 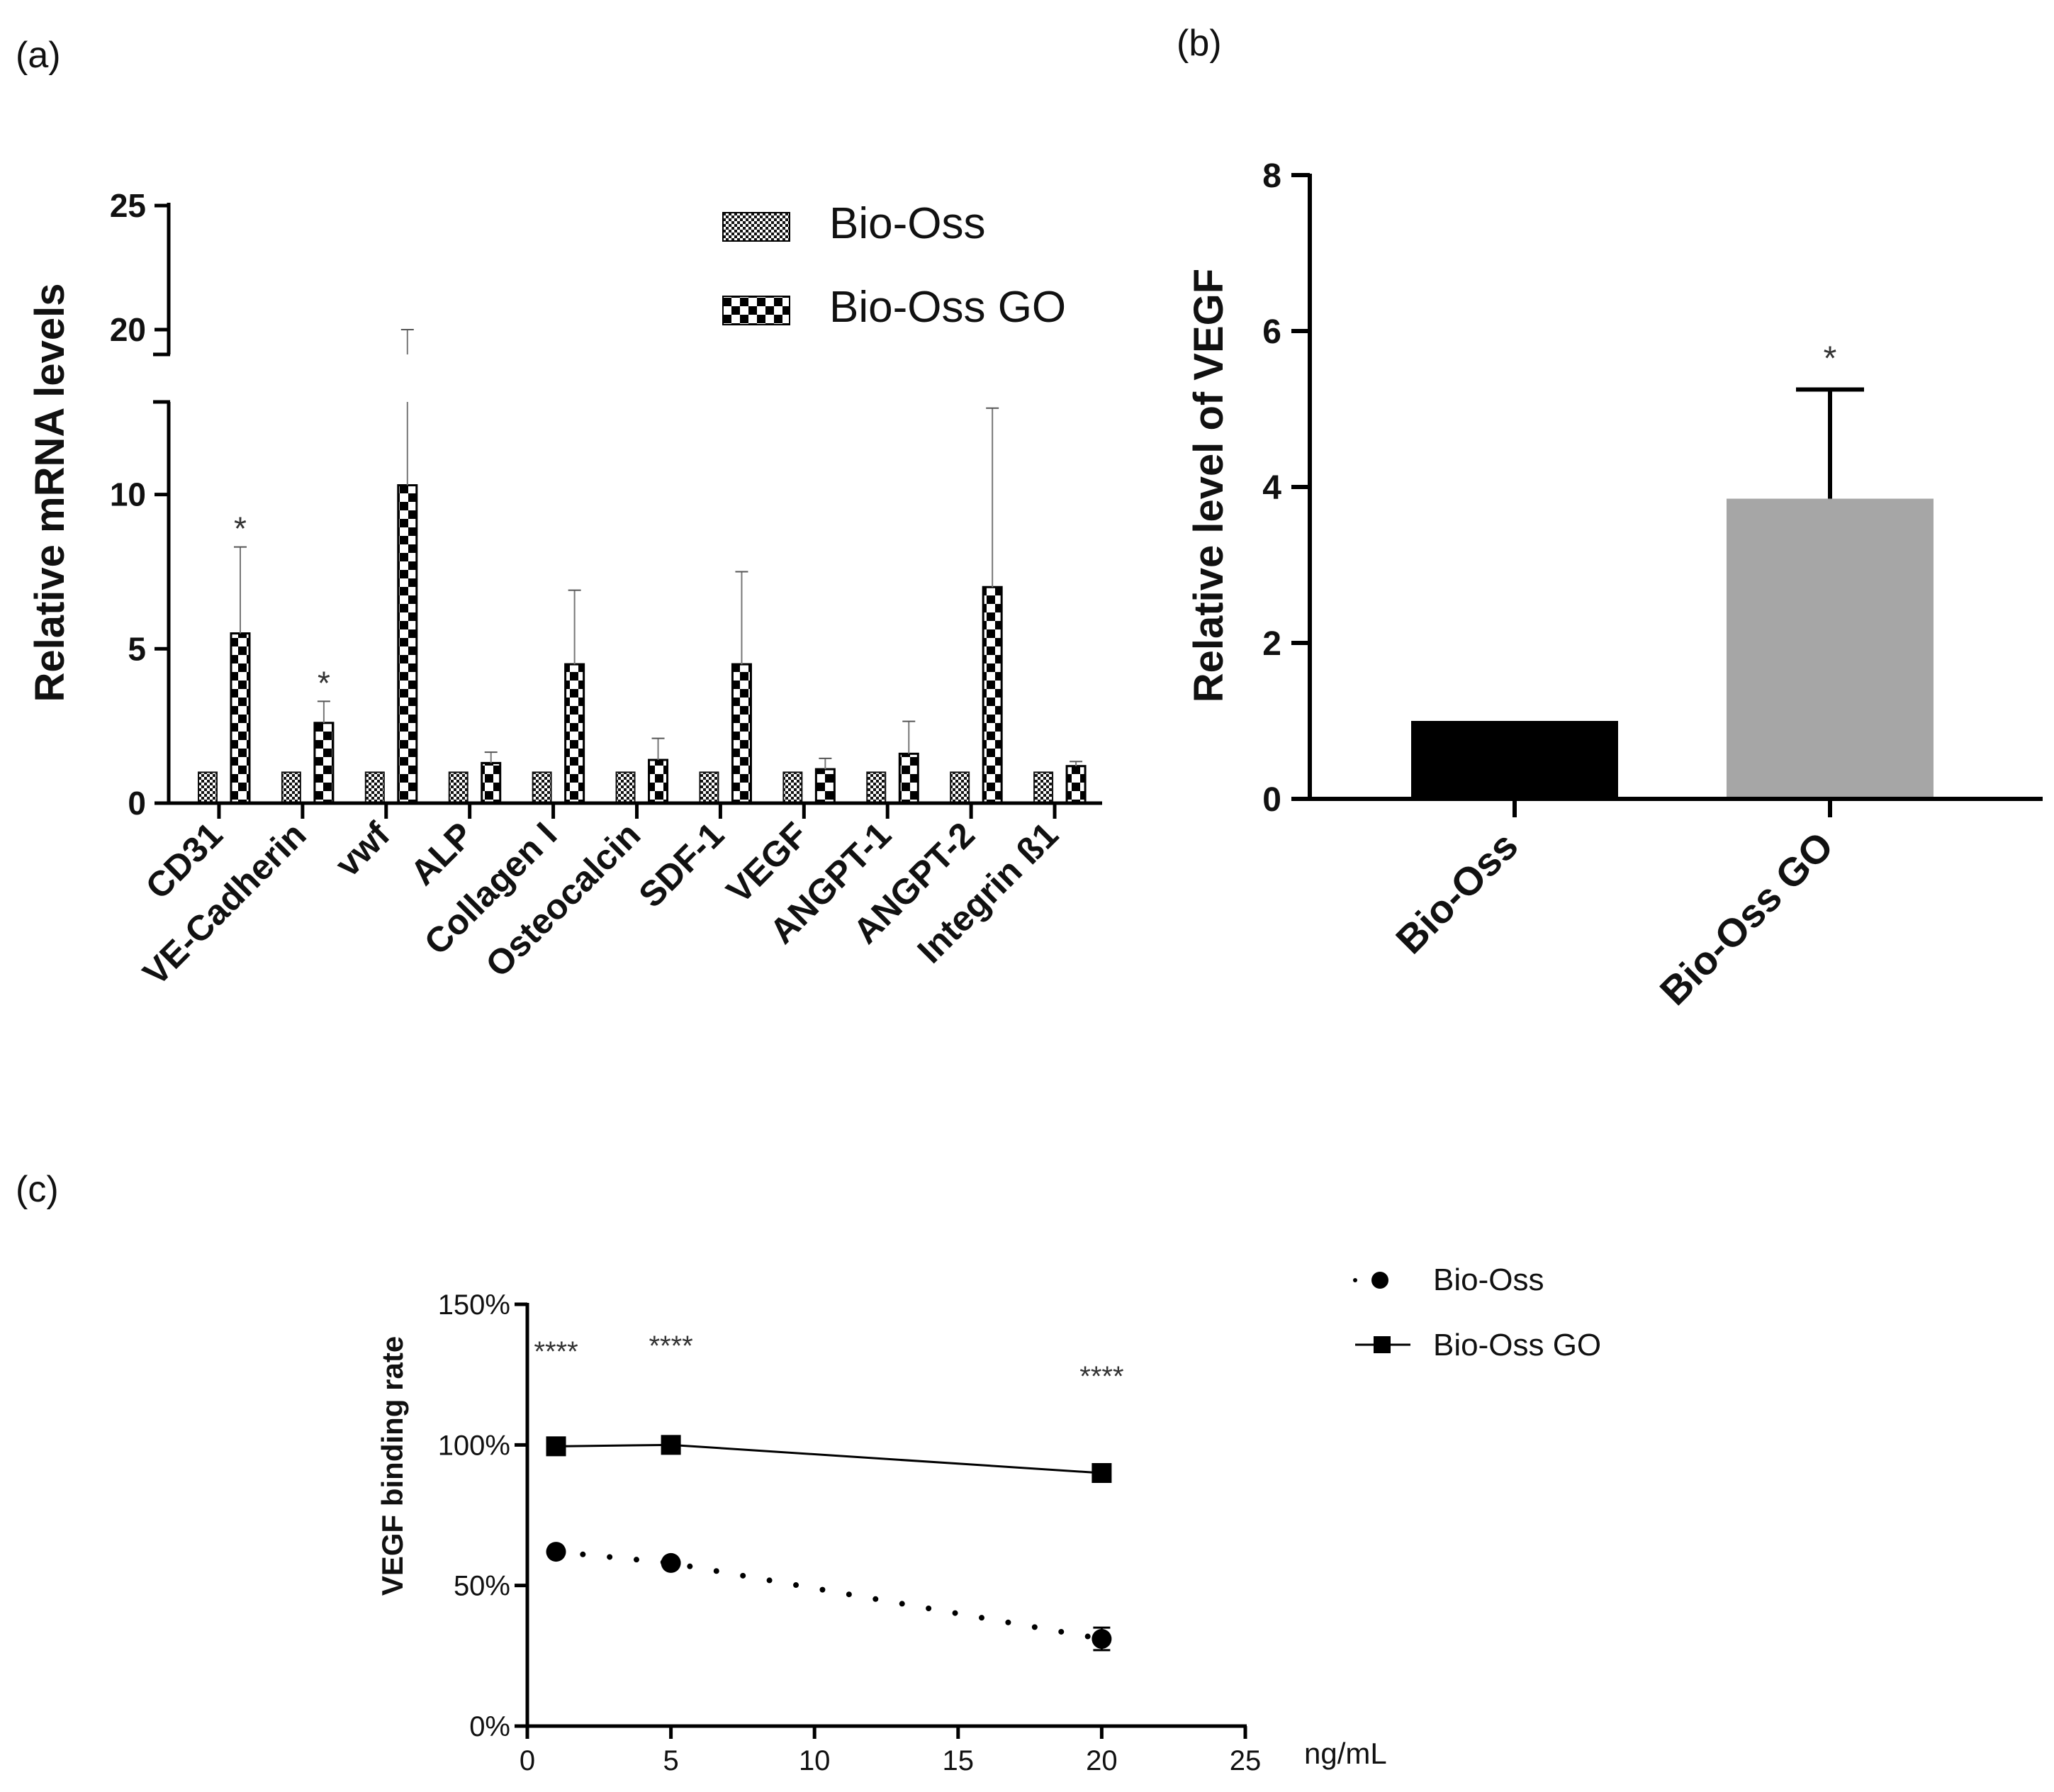 I want to click on chart-c-ylabel: VEGF binding rate, so click(x=393, y=1466).